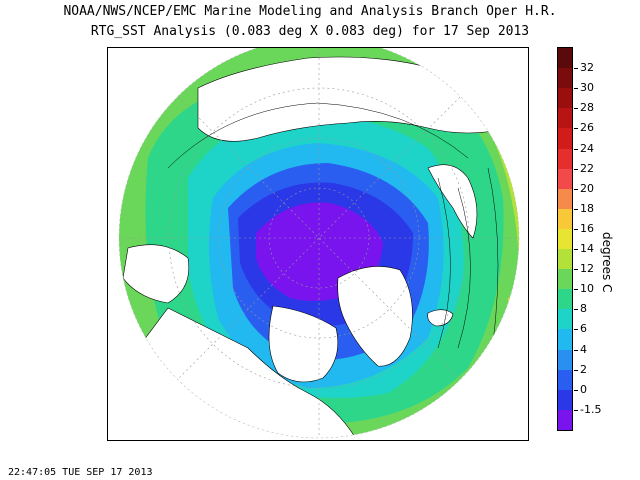  I want to click on color-scale-label: 18, so click(587, 208).